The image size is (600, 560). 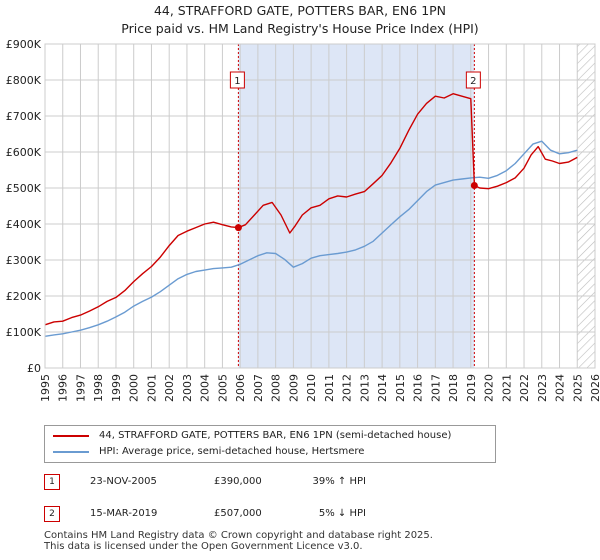 What do you see at coordinates (471, 388) in the screenshot?
I see `x-tick-label: 2019` at bounding box center [471, 388].